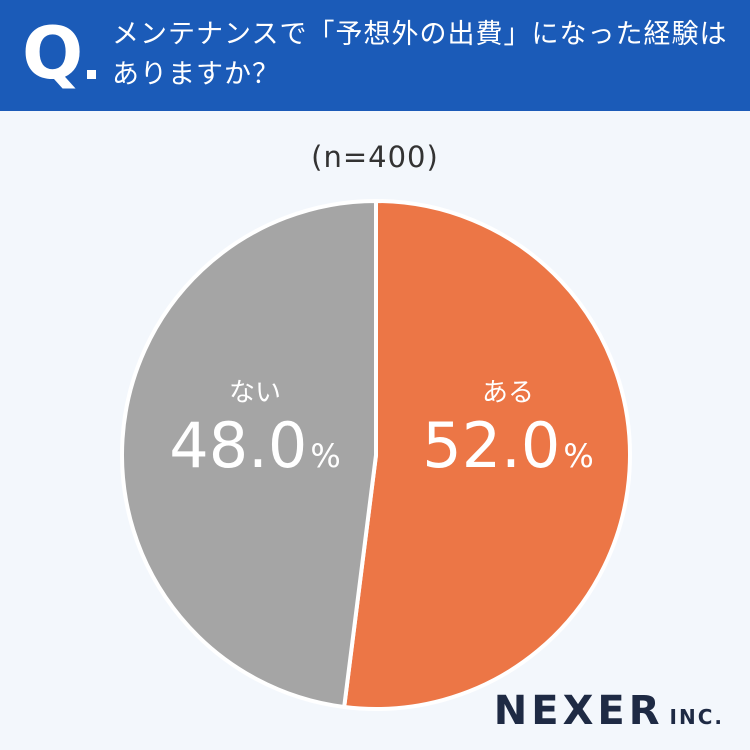 The image size is (750, 750). I want to click on slice-category: ある, so click(507, 393).